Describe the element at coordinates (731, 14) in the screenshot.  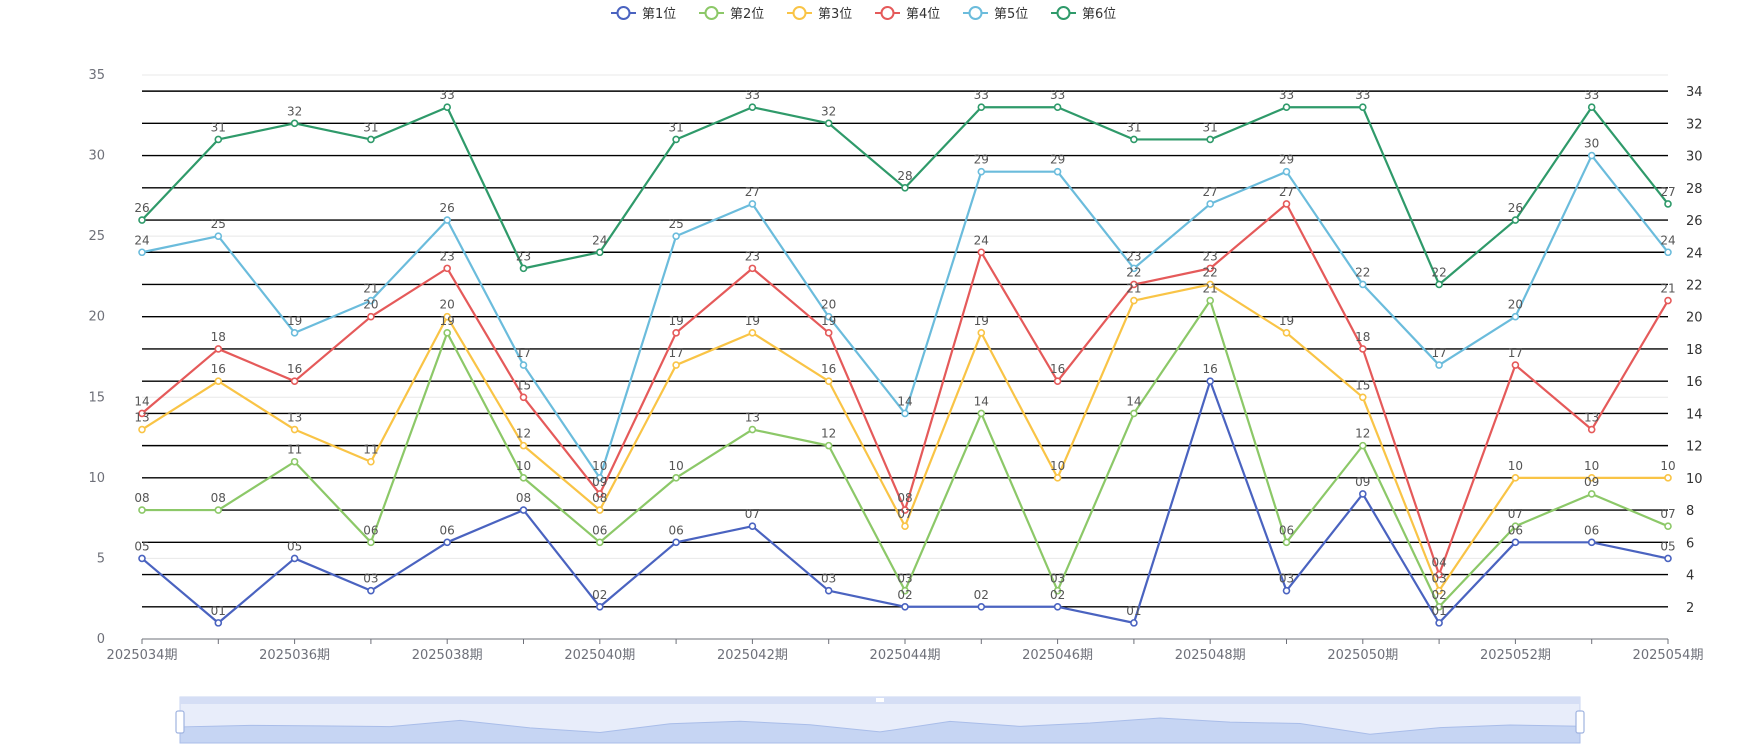
I see `legend-item: 第2位` at that location.